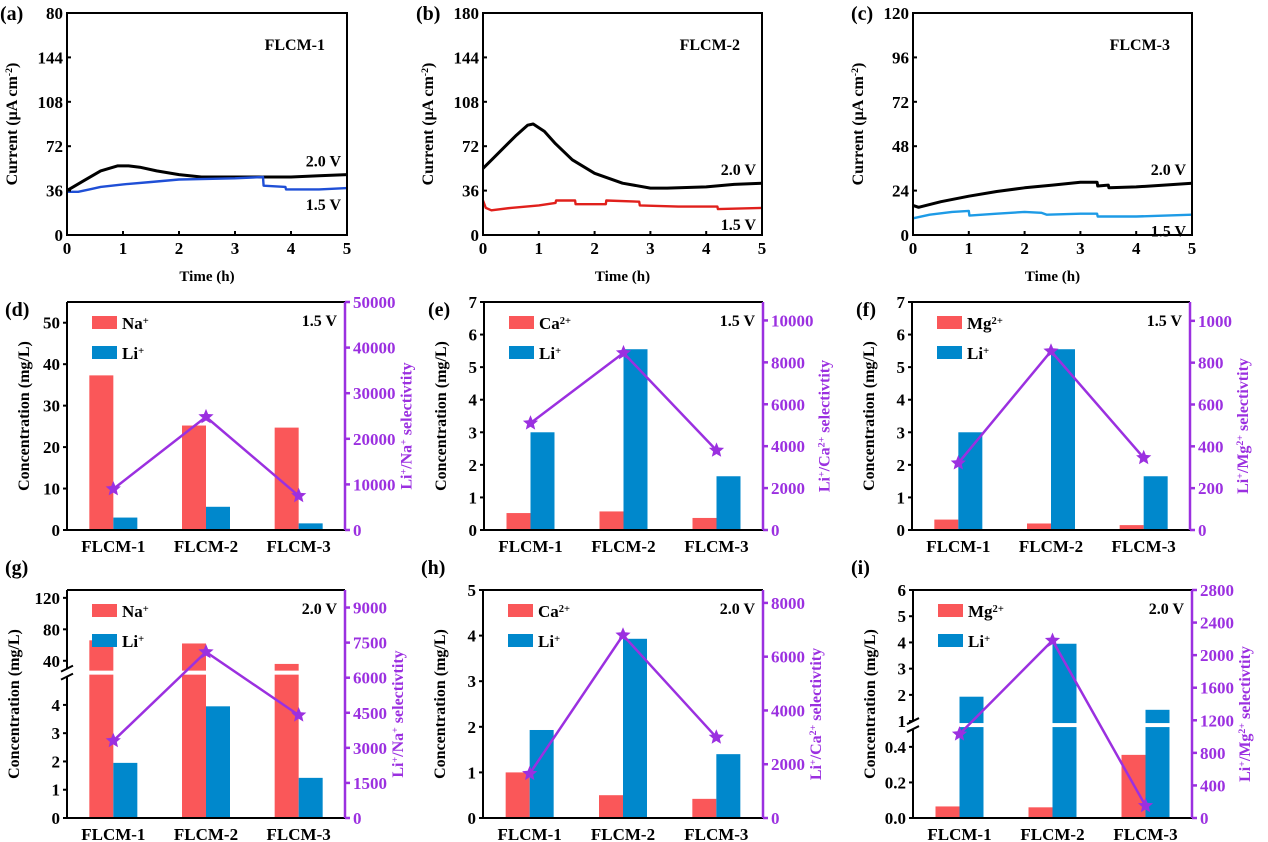 Image resolution: width=1268 pixels, height=842 pixels. I want to click on series-line-15v, so click(622, 205).